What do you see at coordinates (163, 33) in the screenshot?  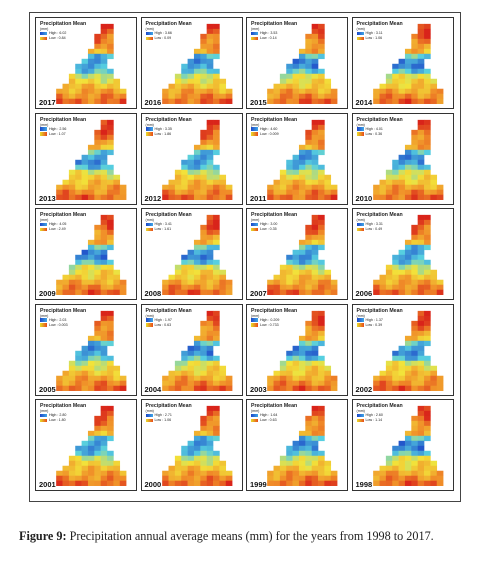 I see `legend-high-value: High : 3.66` at bounding box center [163, 33].